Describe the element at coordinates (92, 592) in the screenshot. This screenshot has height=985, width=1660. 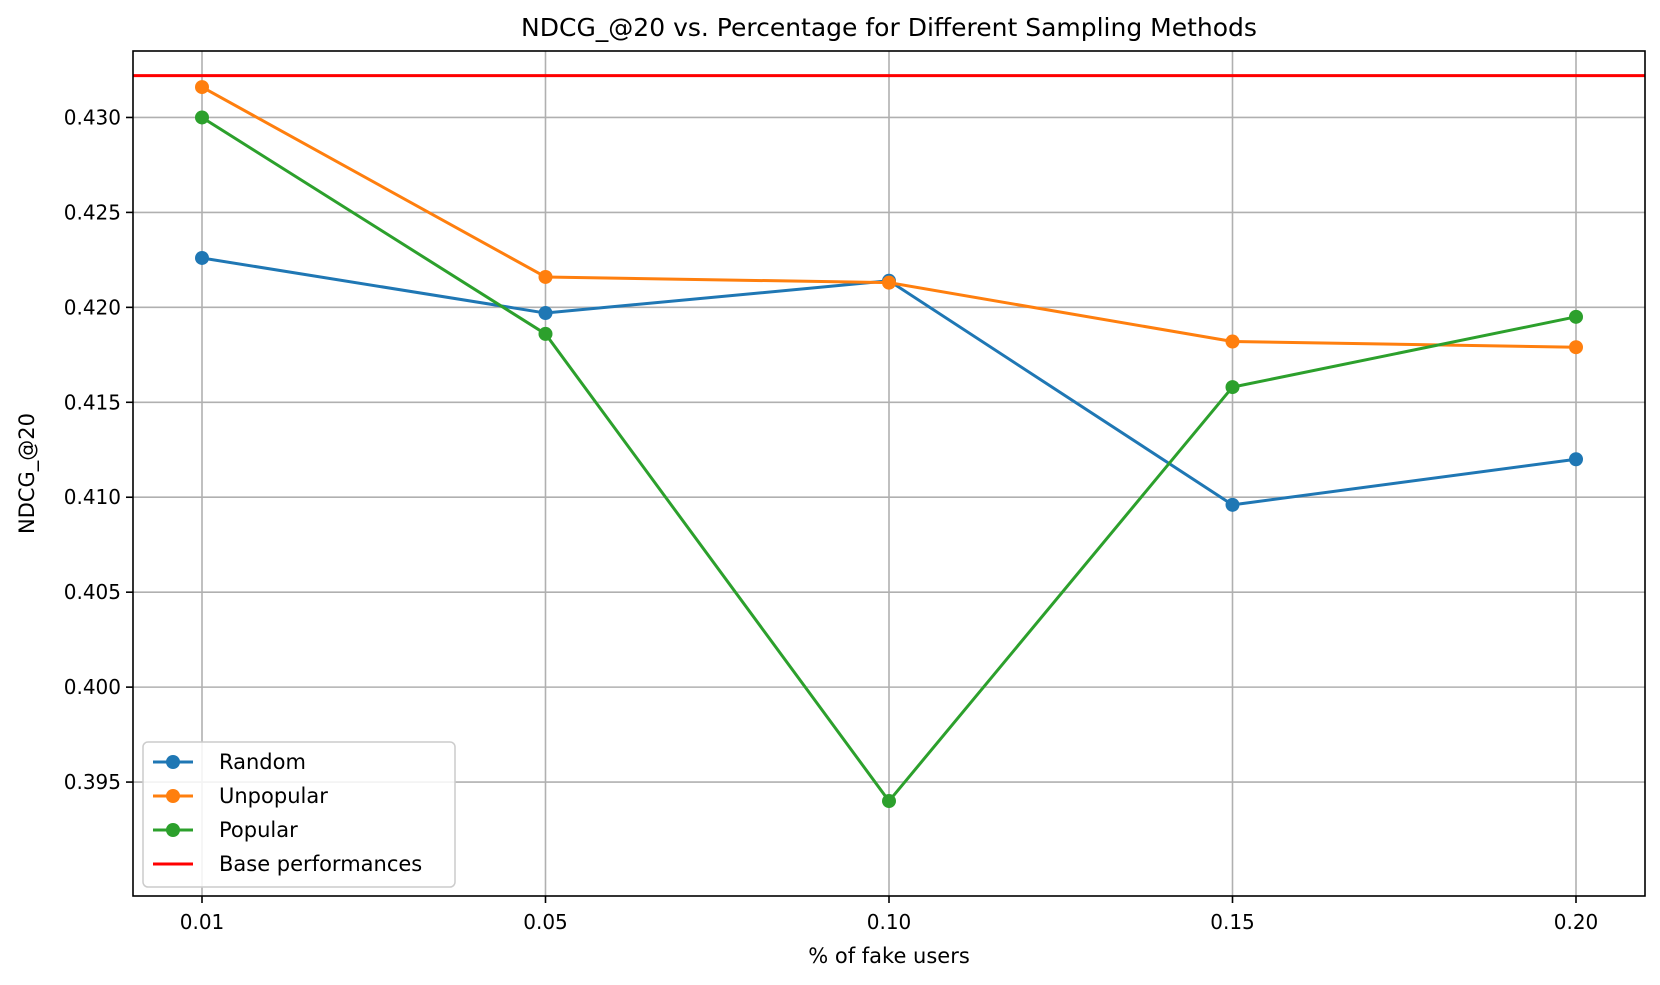
I see `y-tick-label: 0.405` at that location.